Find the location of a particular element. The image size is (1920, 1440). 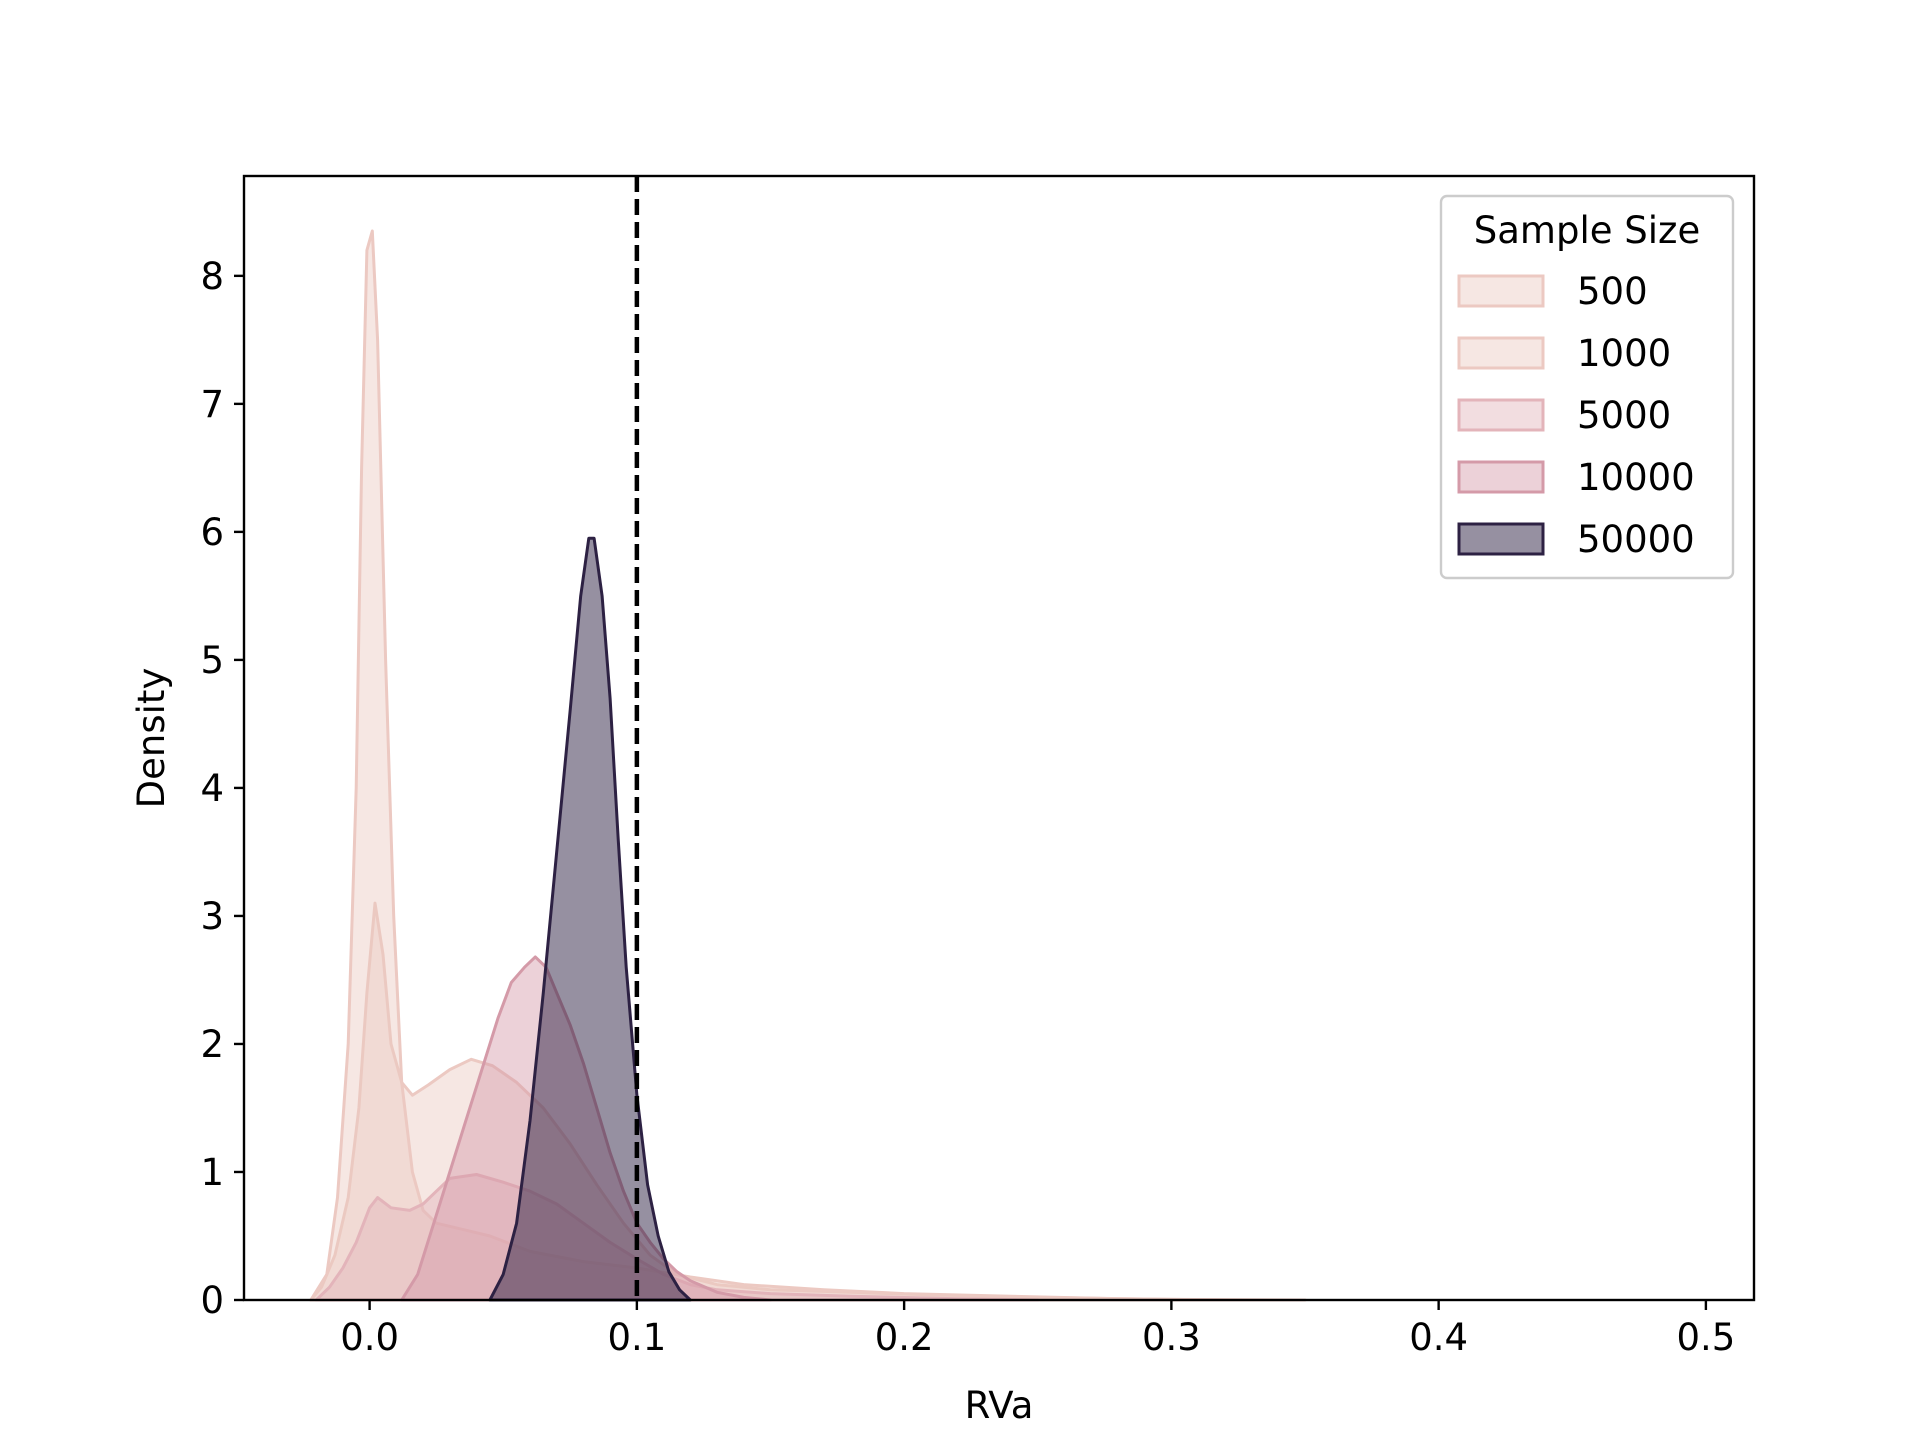

legend-label-10000: 10000 is located at coordinates (1636, 477).